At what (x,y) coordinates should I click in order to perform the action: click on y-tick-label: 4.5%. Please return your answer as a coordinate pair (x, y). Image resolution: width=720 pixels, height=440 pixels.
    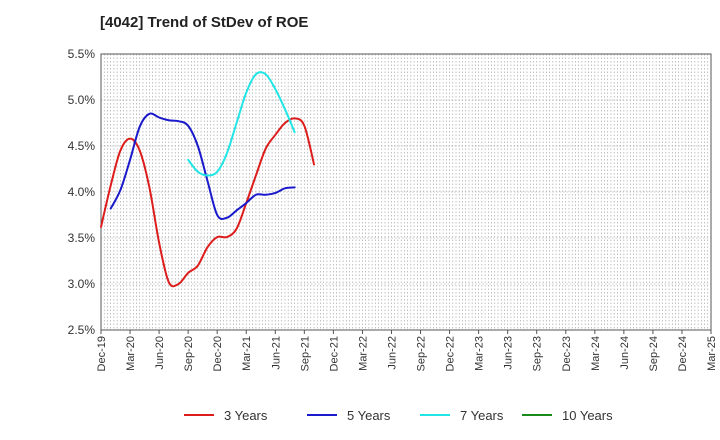
    Looking at the image, I should click on (82, 146).